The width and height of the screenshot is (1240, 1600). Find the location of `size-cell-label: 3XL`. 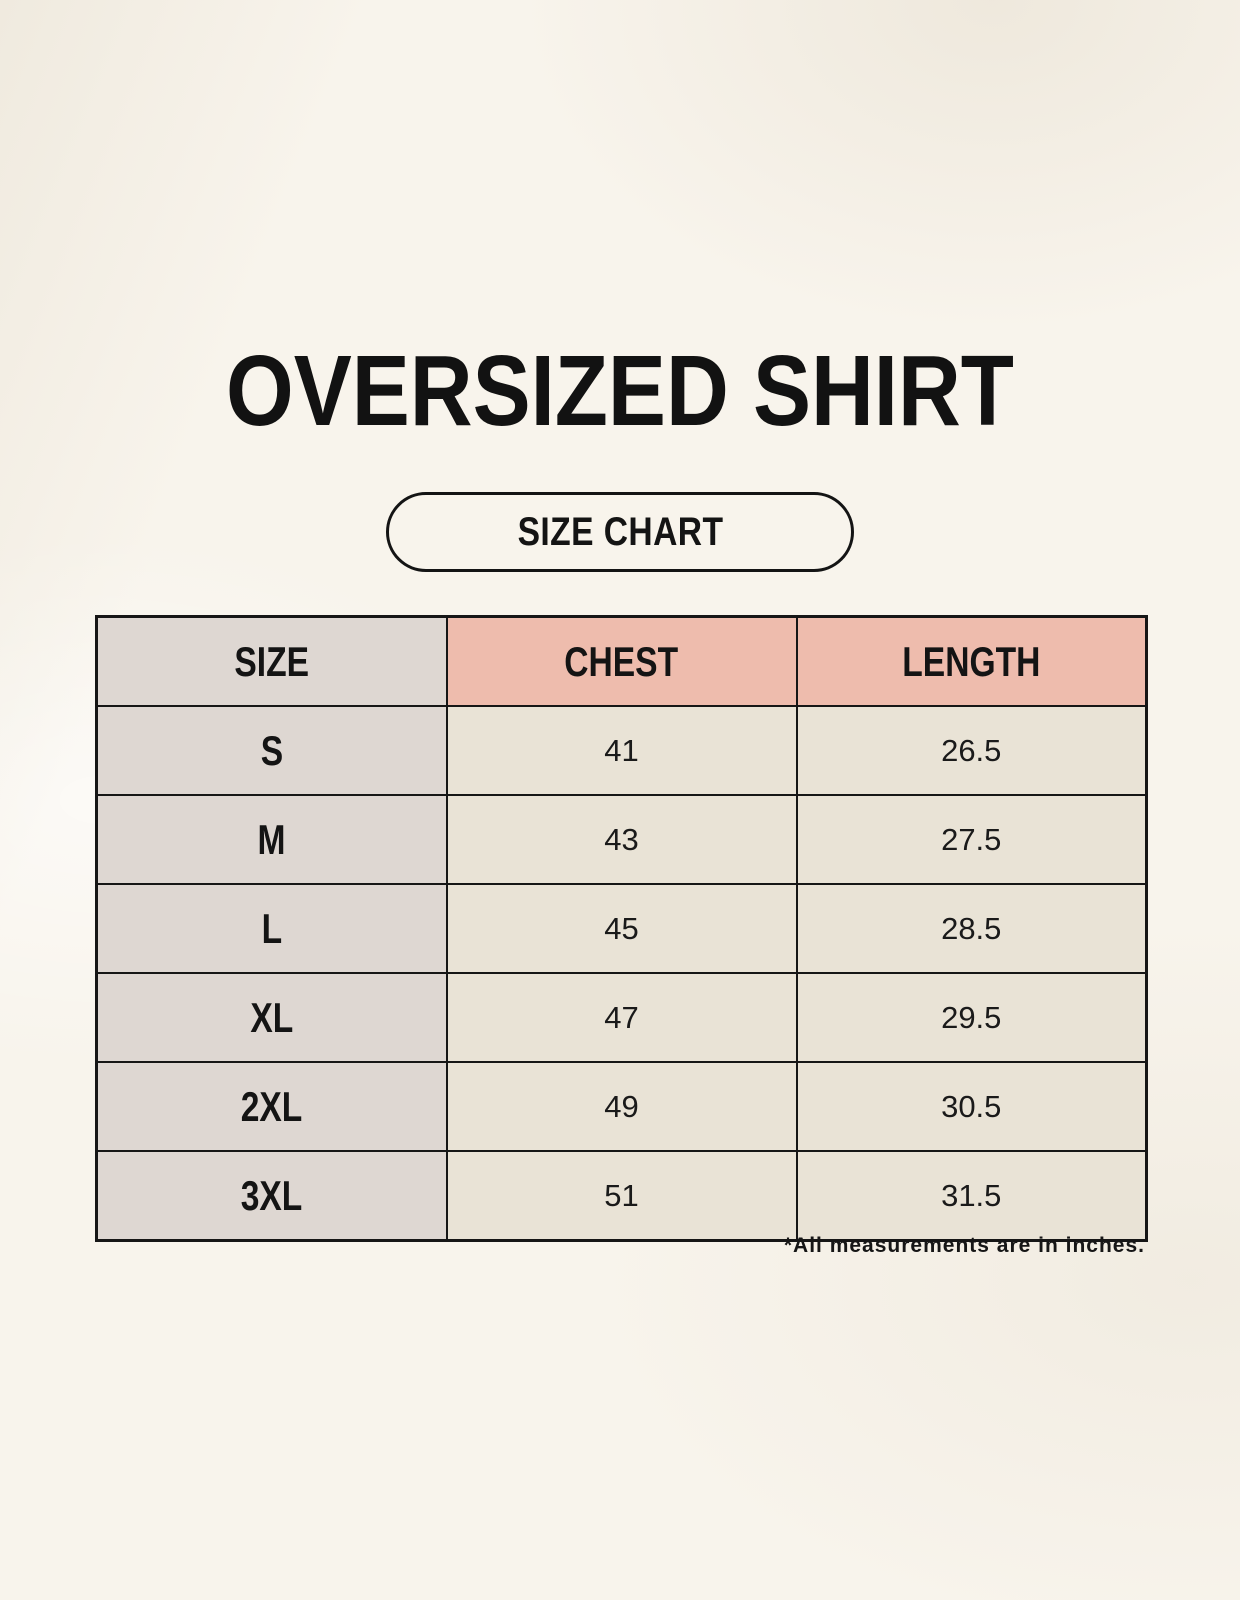

size-cell-label: 3XL is located at coordinates (271, 1195).